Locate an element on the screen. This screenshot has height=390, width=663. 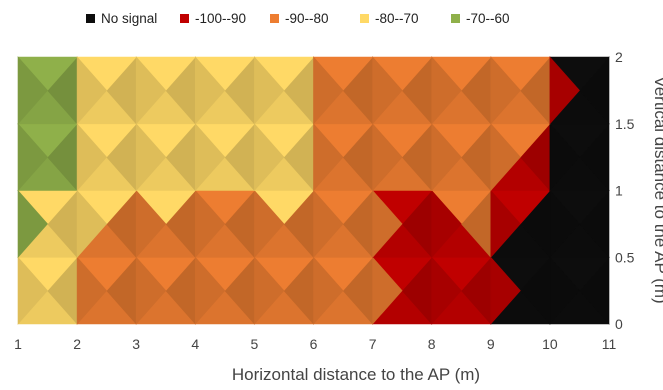
legend-item: -90--80 is located at coordinates (299, 18).